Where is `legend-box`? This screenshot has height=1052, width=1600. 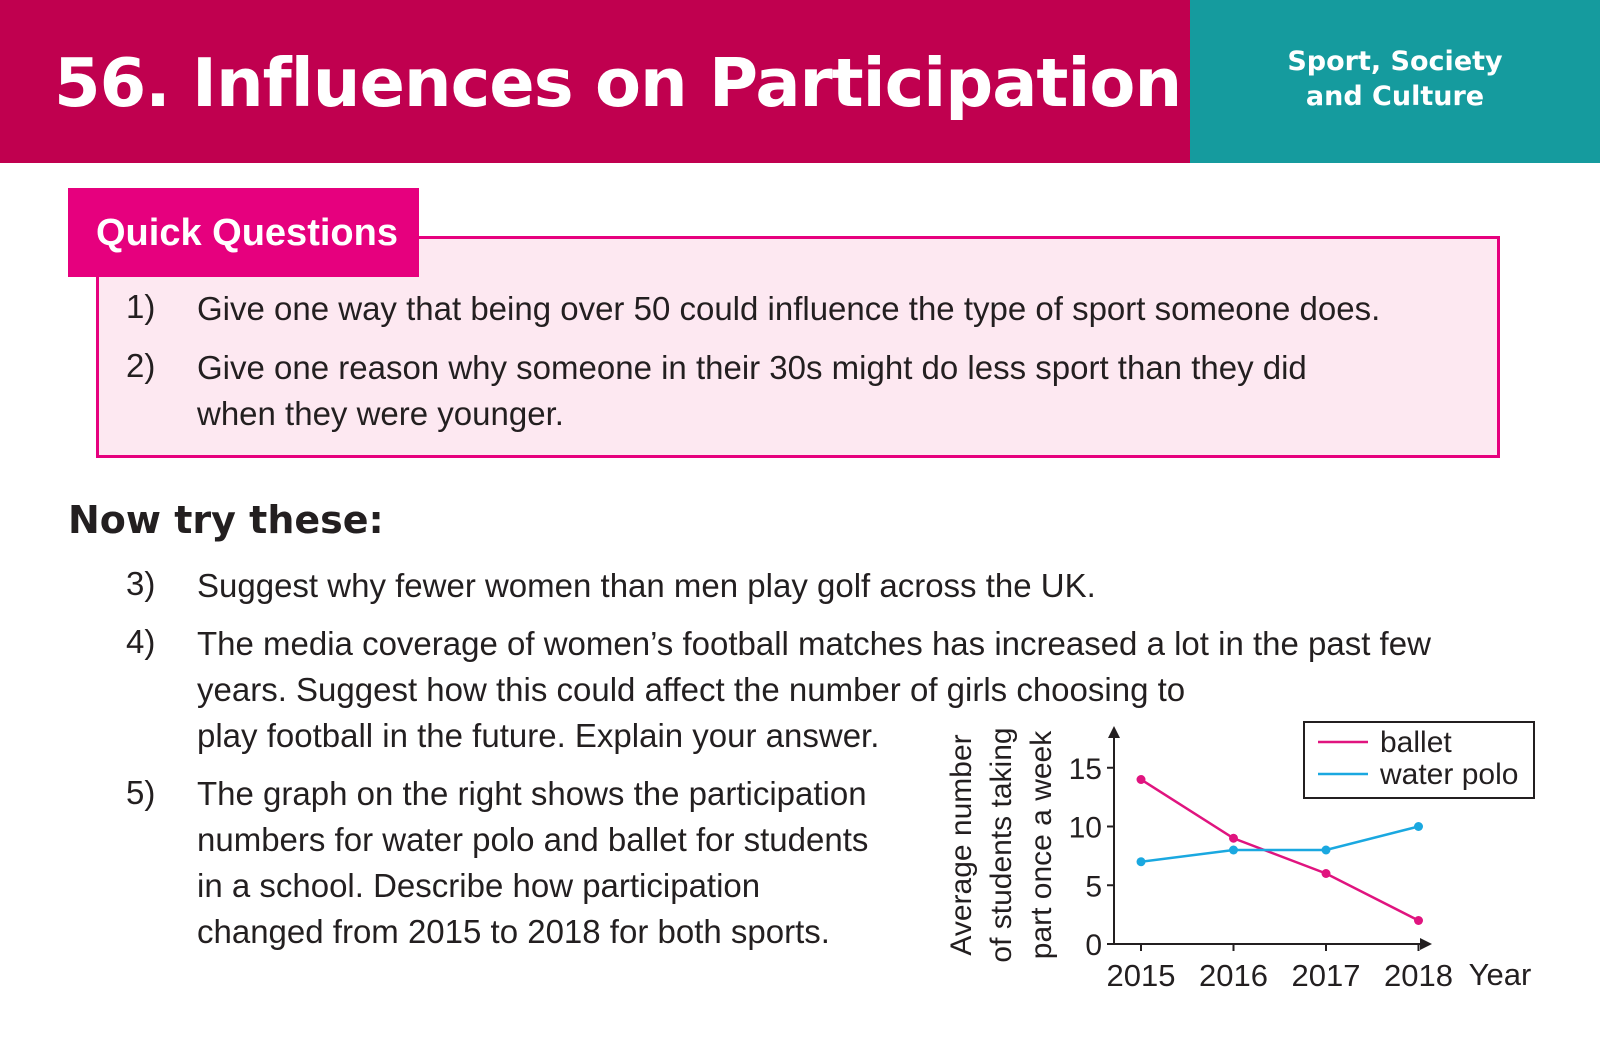
legend-box is located at coordinates (1419, 760).